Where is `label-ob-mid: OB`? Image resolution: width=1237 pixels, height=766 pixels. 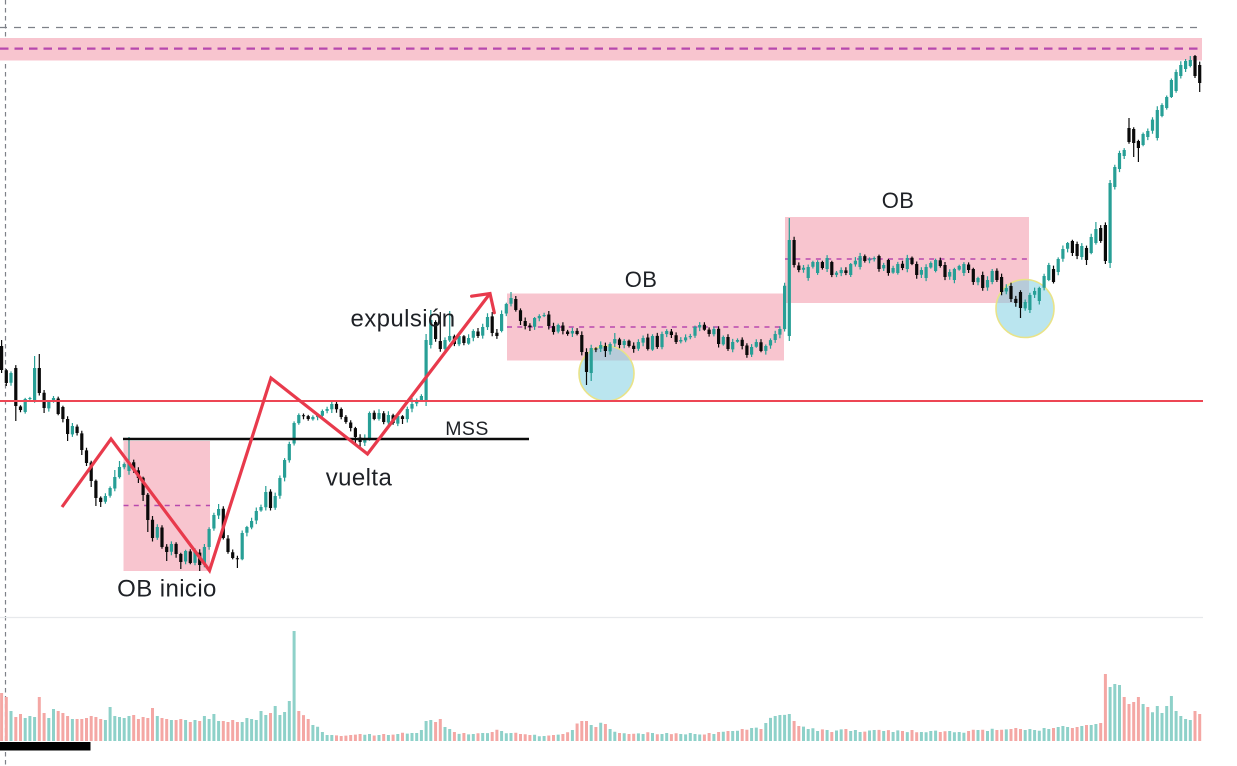
label-ob-mid: OB is located at coordinates (641, 279).